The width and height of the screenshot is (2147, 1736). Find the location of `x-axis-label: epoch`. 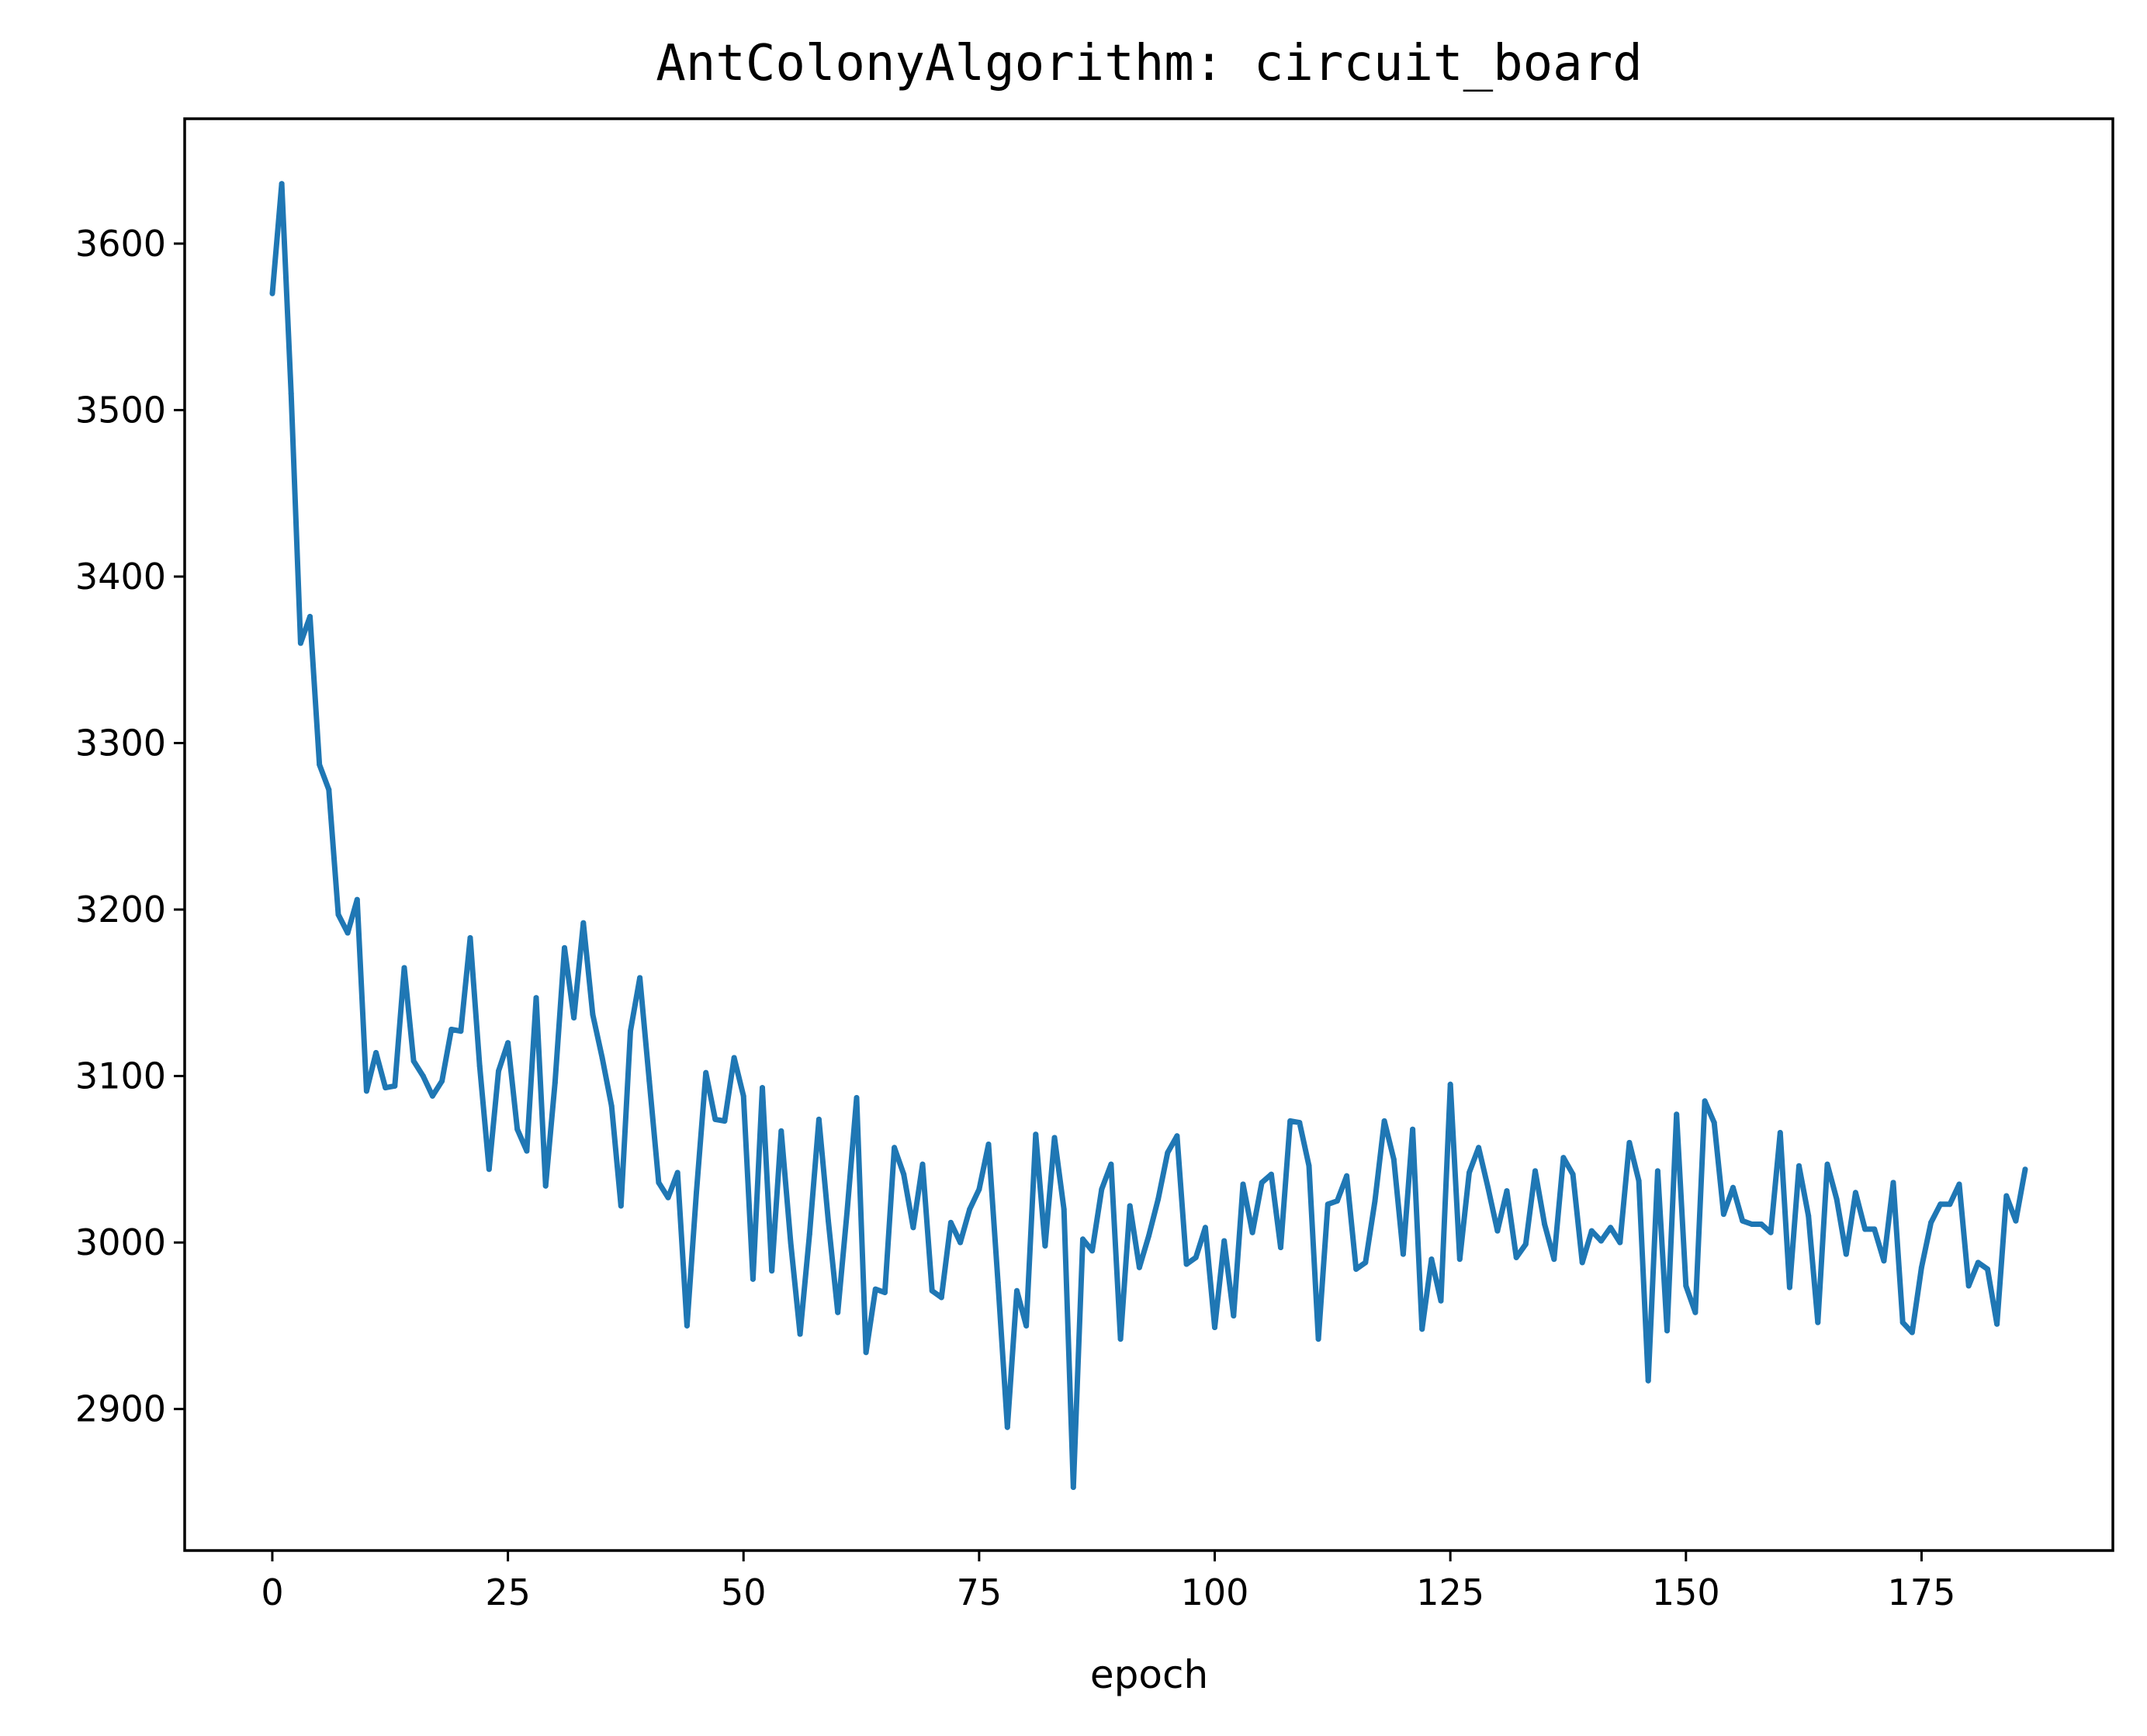

x-axis-label: epoch is located at coordinates (1149, 1674).